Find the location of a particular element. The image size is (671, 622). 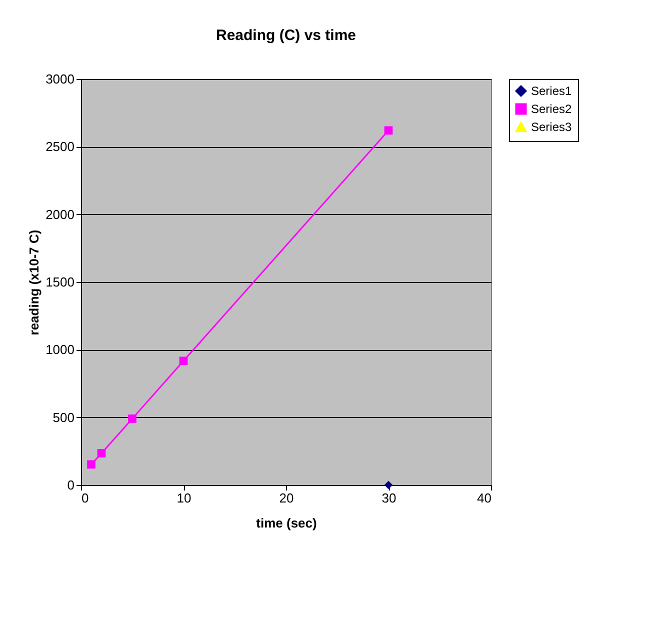

legend-label: Series3 is located at coordinates (551, 127).